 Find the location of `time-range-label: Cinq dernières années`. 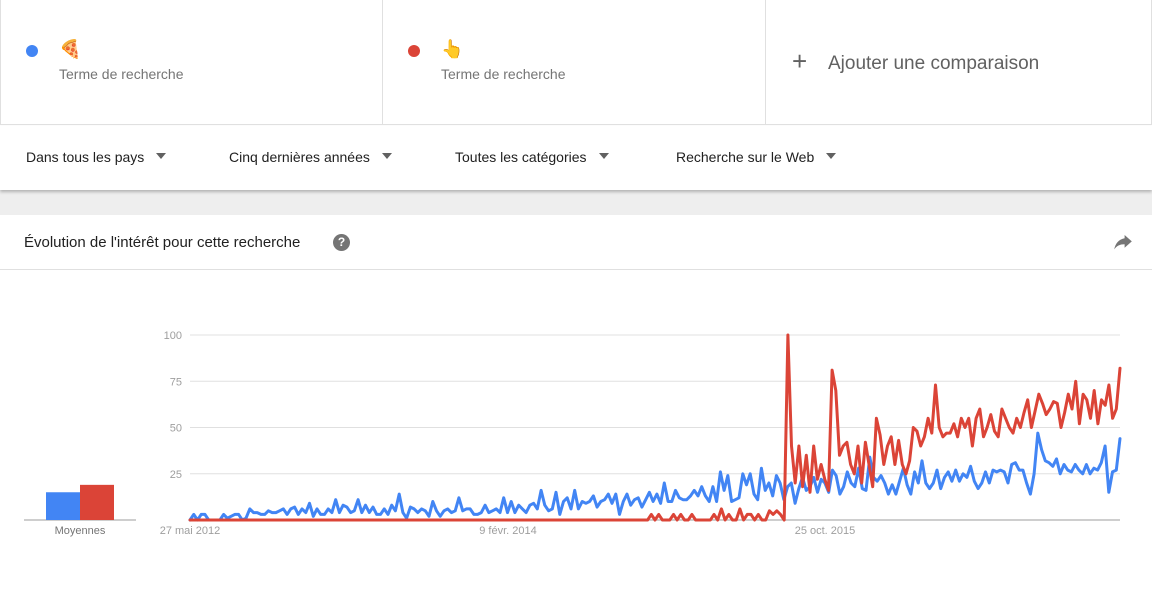

time-range-label: Cinq dernières années is located at coordinates (299, 157).